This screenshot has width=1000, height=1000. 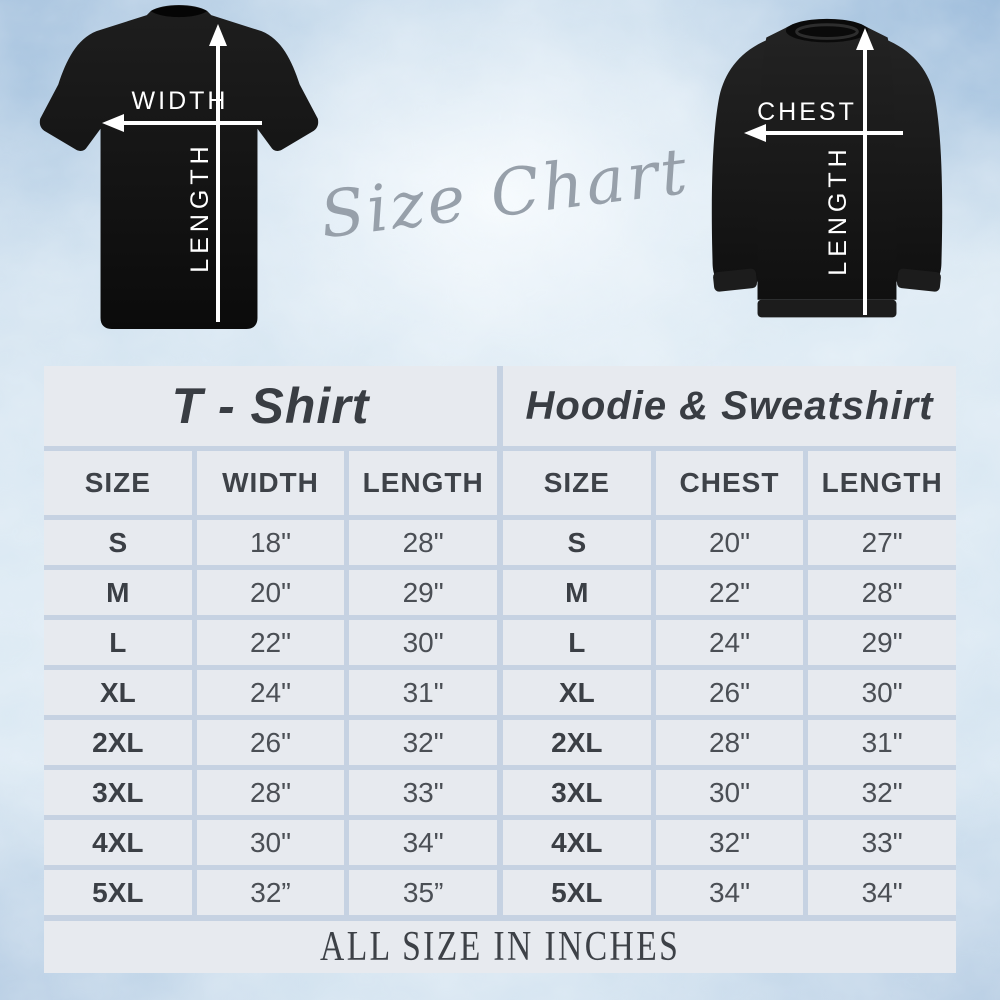 I want to click on tshirt-silhouette, so click(x=179, y=167).